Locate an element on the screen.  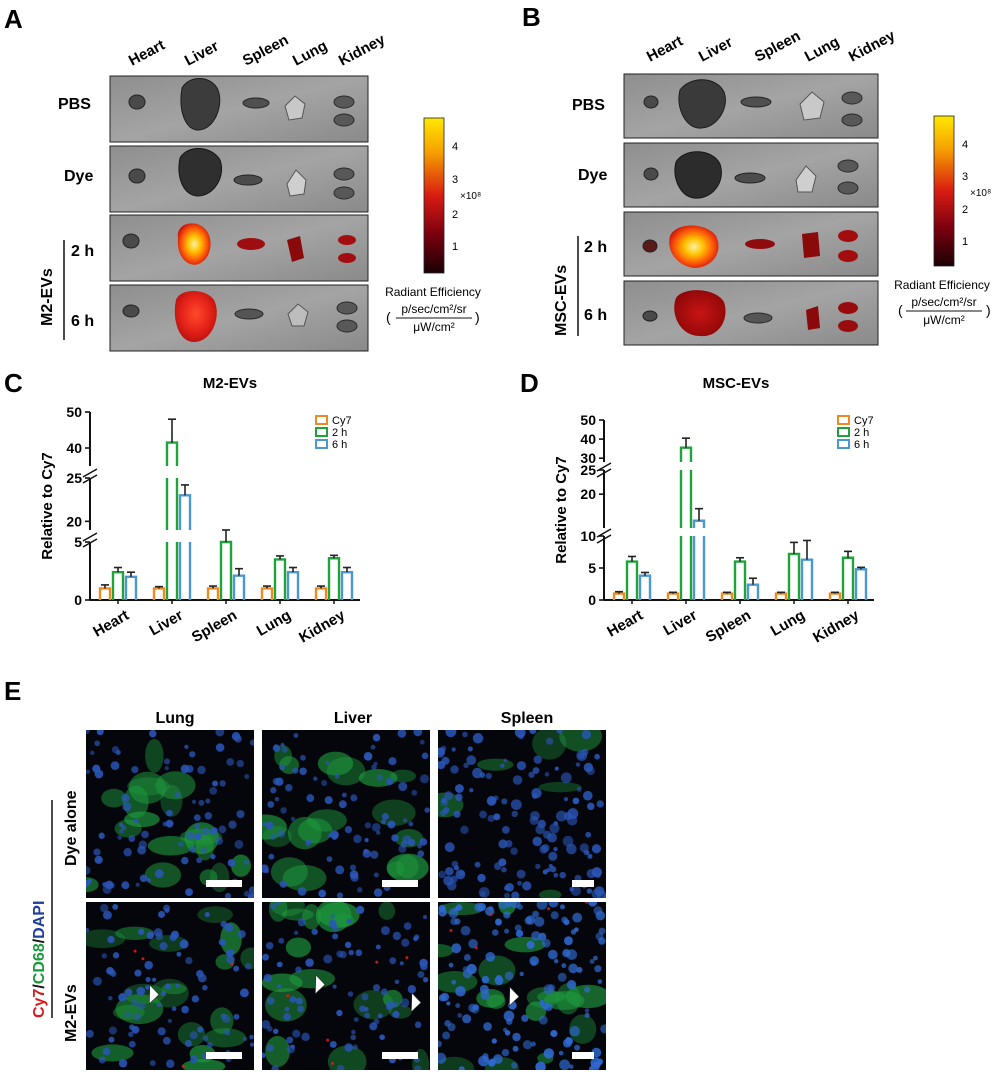
stain-dapi: DAPI is located at coordinates (39, 920).